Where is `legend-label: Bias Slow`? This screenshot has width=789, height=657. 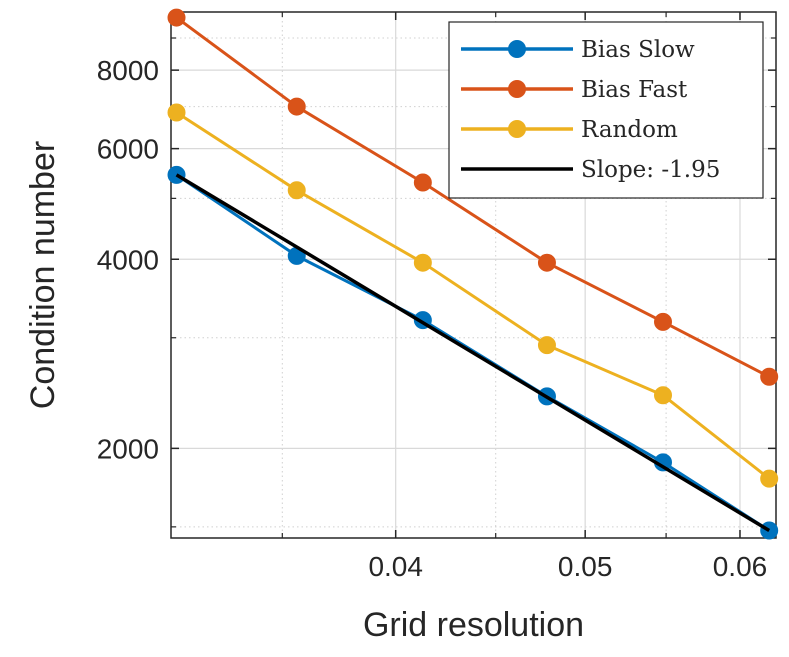
legend-label: Bias Slow is located at coordinates (638, 50).